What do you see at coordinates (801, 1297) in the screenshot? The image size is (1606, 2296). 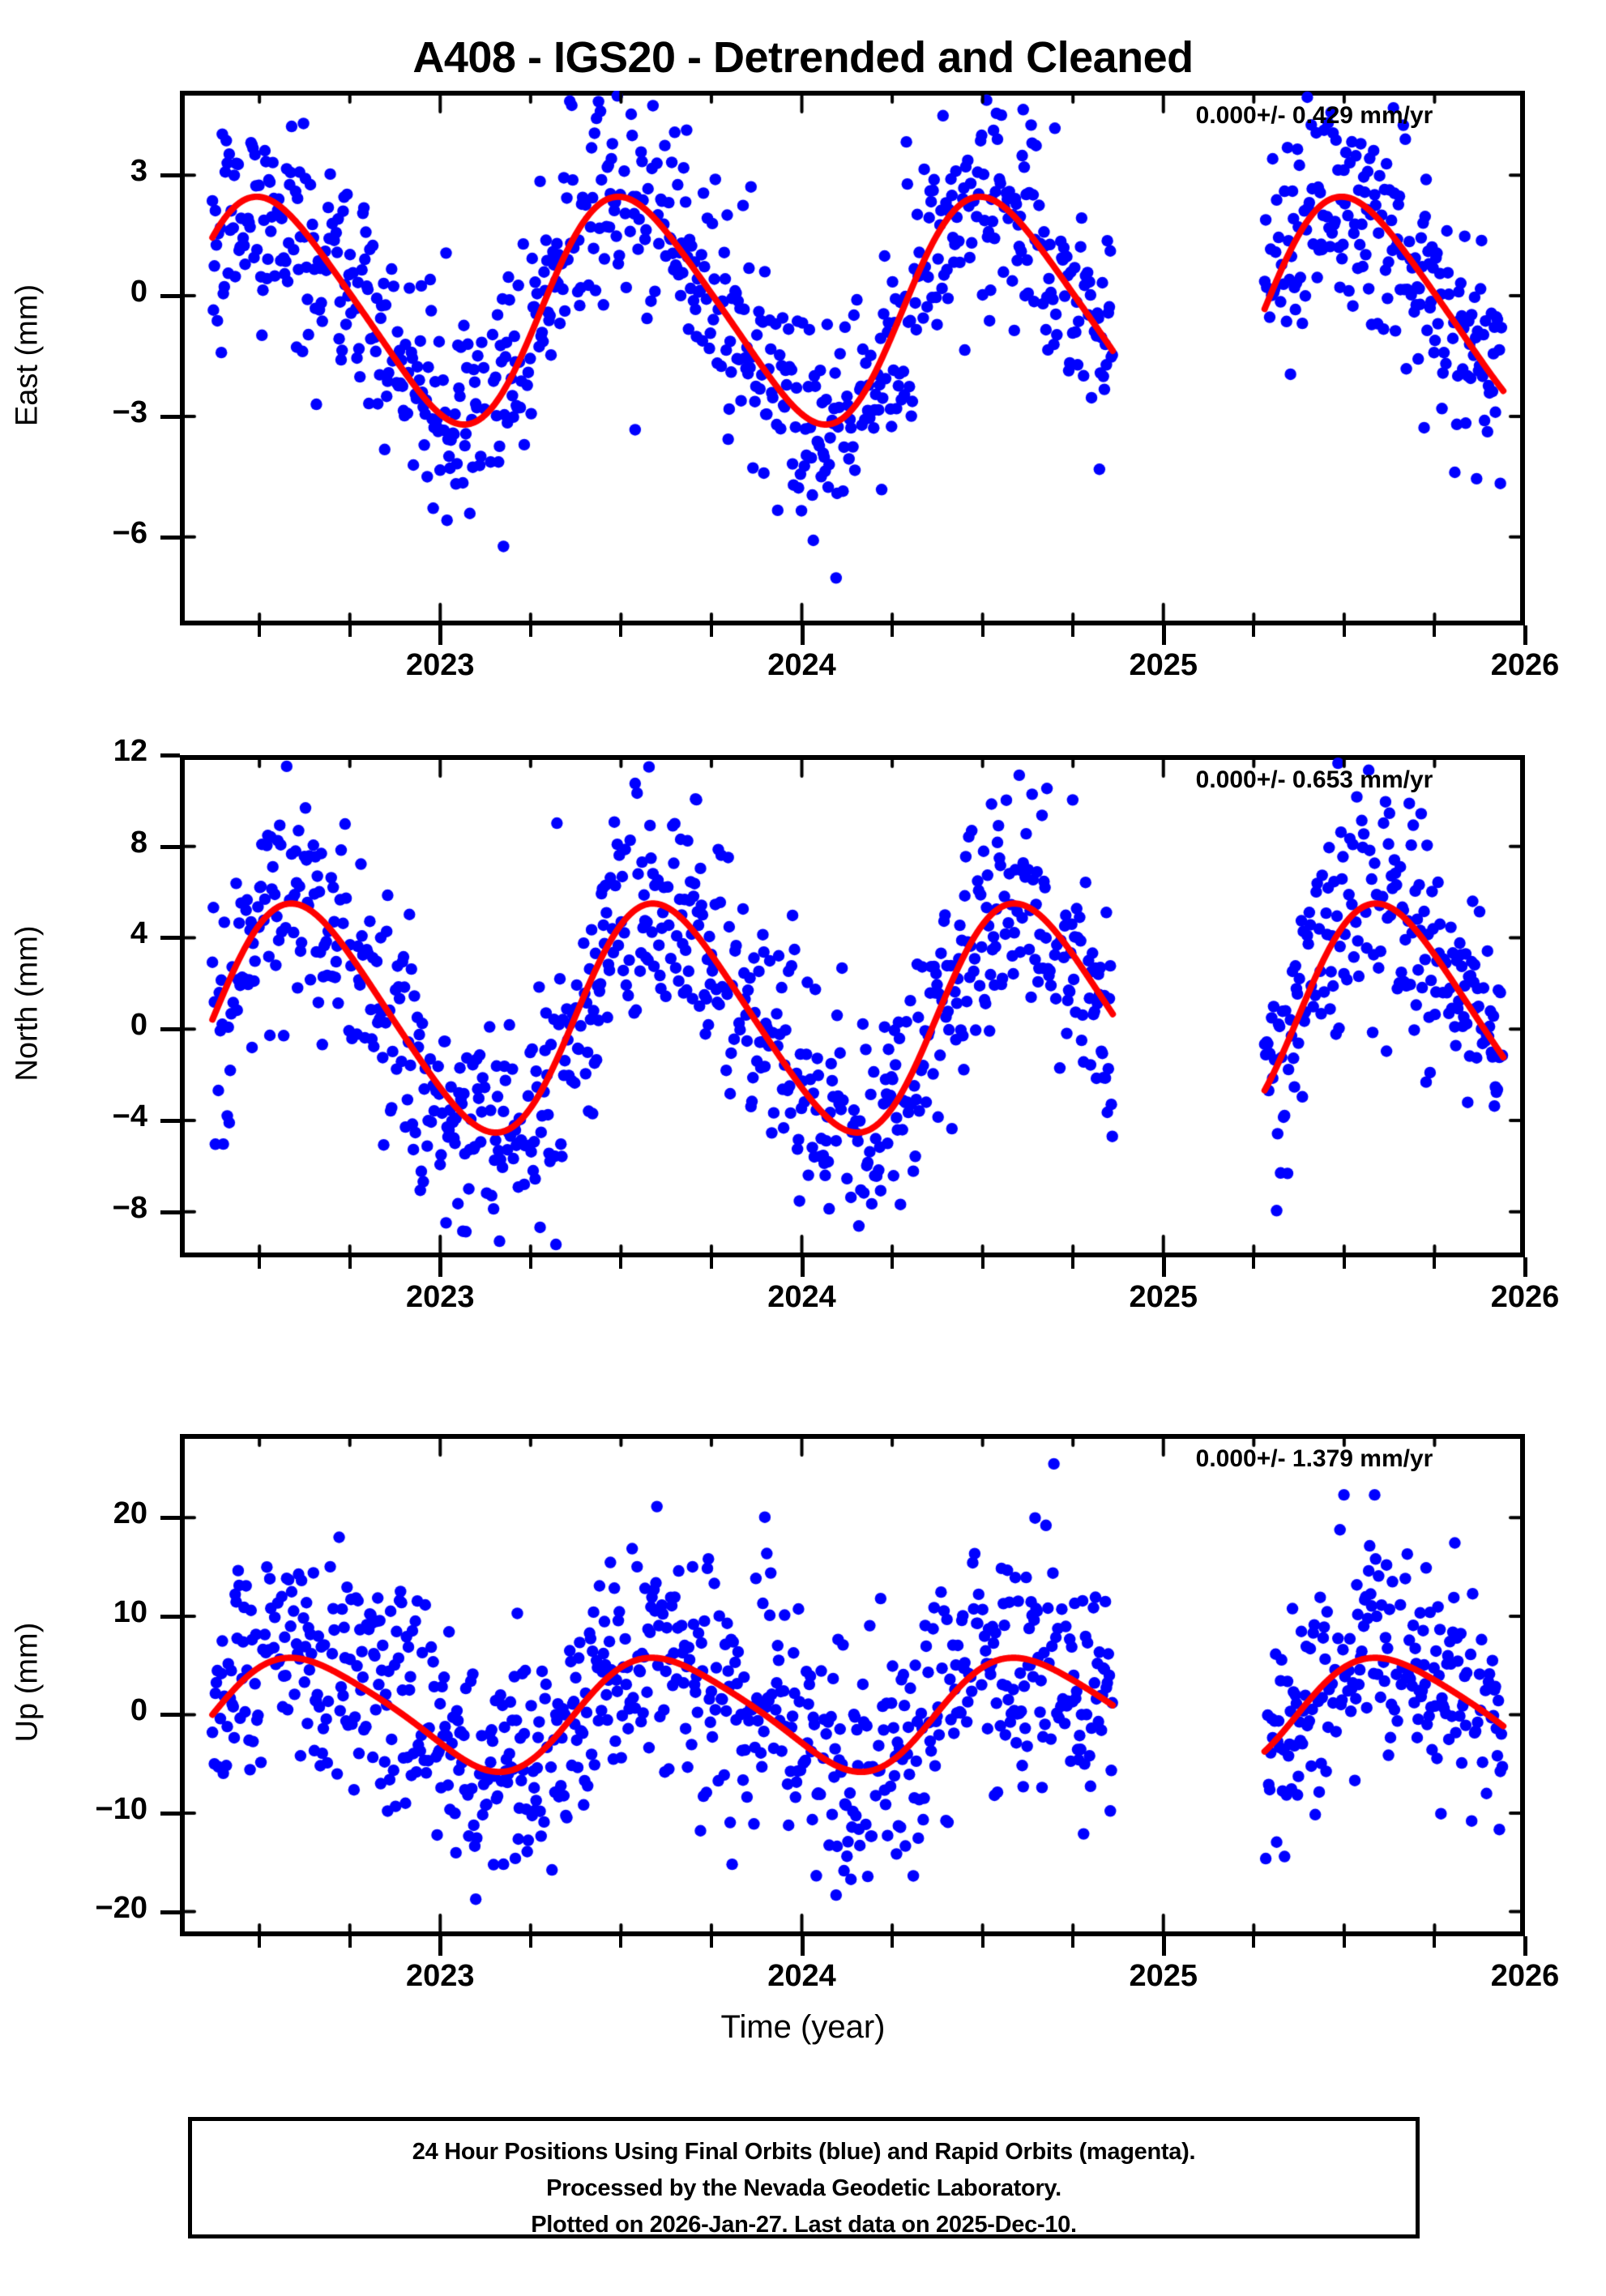 I see `x-tick-label-north-1: 2024` at bounding box center [801, 1297].